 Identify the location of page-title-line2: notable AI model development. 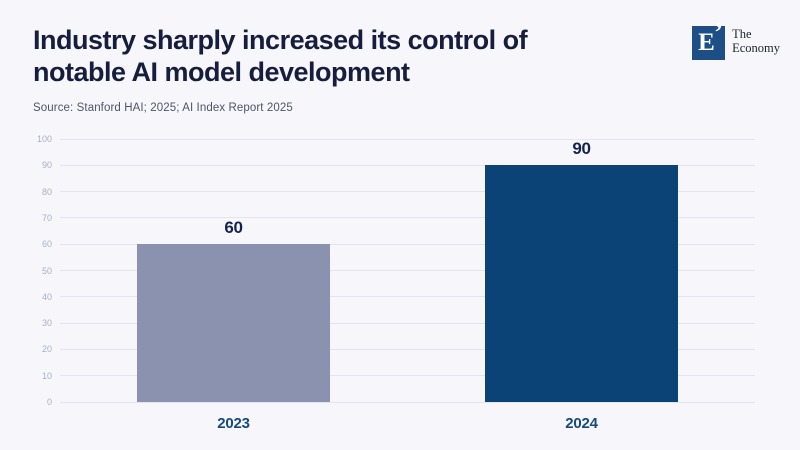
(221, 72).